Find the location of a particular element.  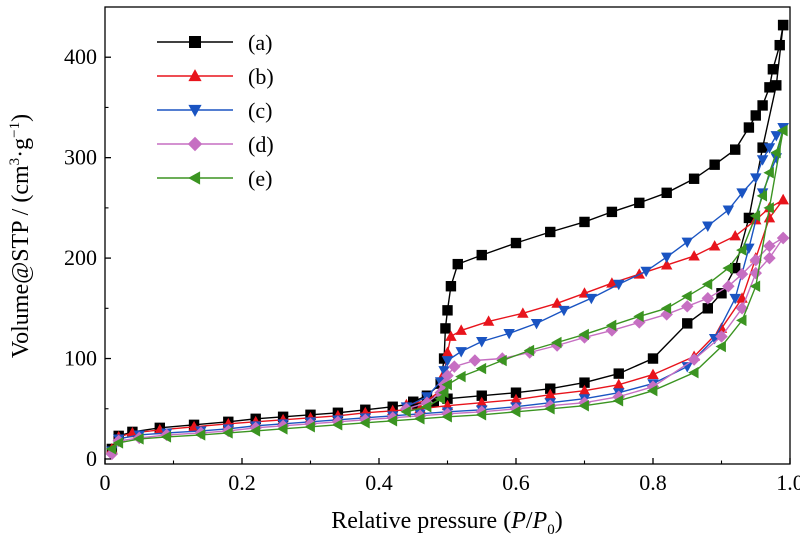

x-tick-label: 0.2 is located at coordinates (242, 482).